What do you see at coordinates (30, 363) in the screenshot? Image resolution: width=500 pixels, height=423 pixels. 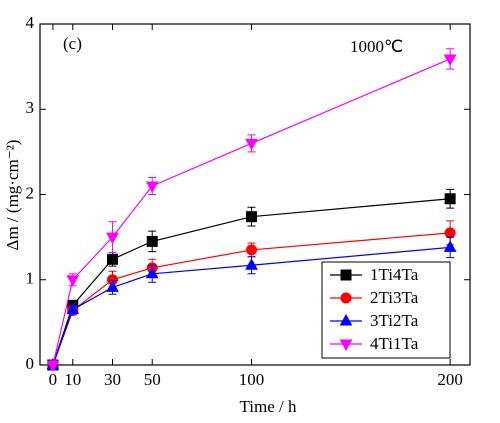 I see `y-tick-label: 0` at bounding box center [30, 363].